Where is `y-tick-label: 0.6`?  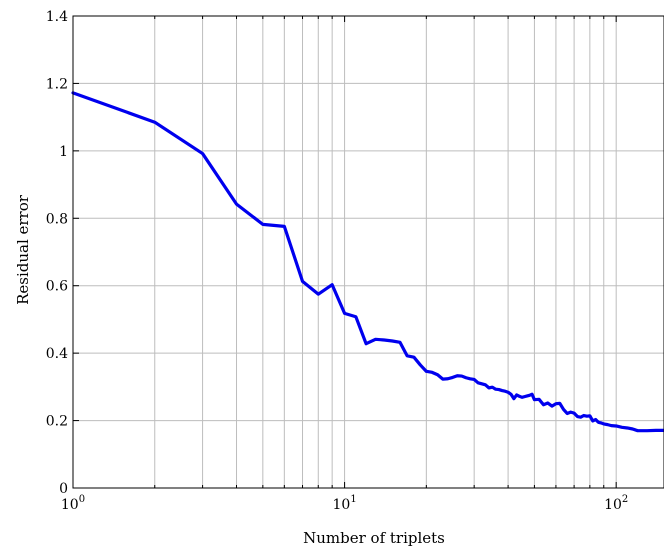 y-tick-label: 0.6 is located at coordinates (57, 287).